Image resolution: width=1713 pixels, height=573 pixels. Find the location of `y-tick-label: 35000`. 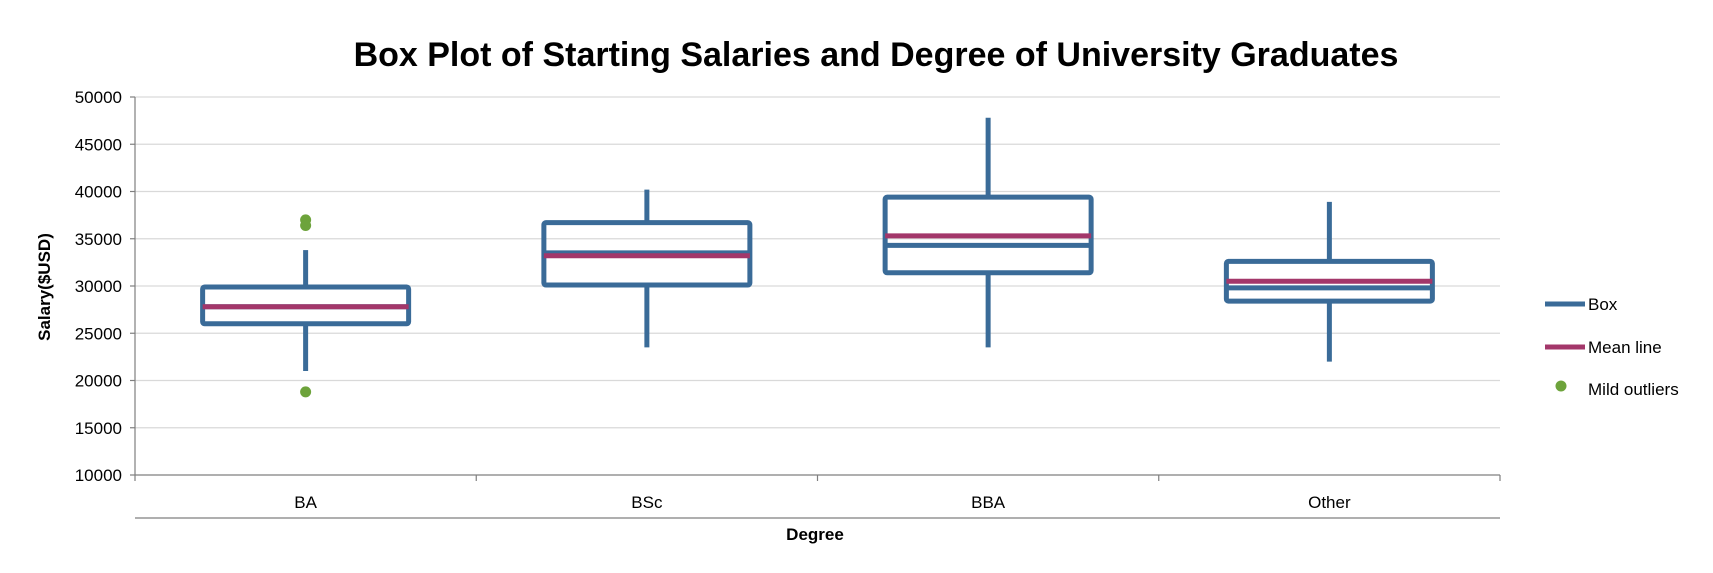

y-tick-label: 35000 is located at coordinates (98, 239).